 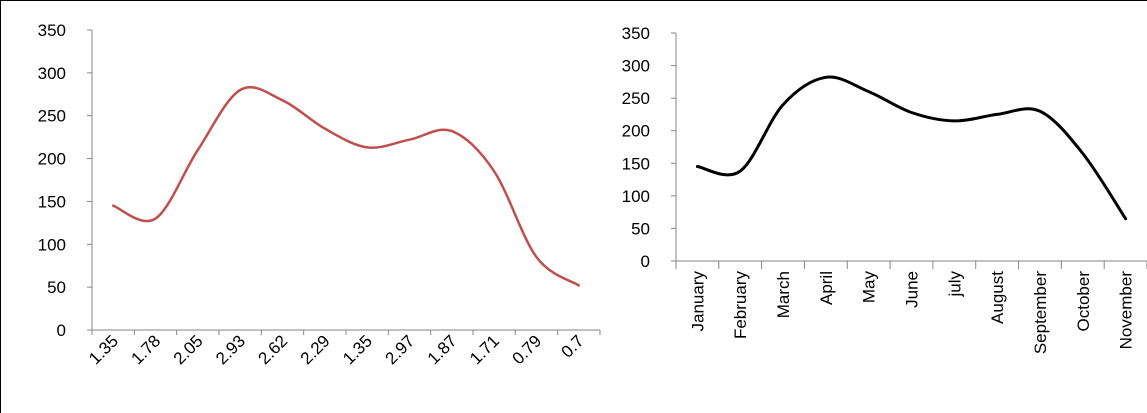 What do you see at coordinates (399, 349) in the screenshot?
I see `x-tick-label: 2.97` at bounding box center [399, 349].